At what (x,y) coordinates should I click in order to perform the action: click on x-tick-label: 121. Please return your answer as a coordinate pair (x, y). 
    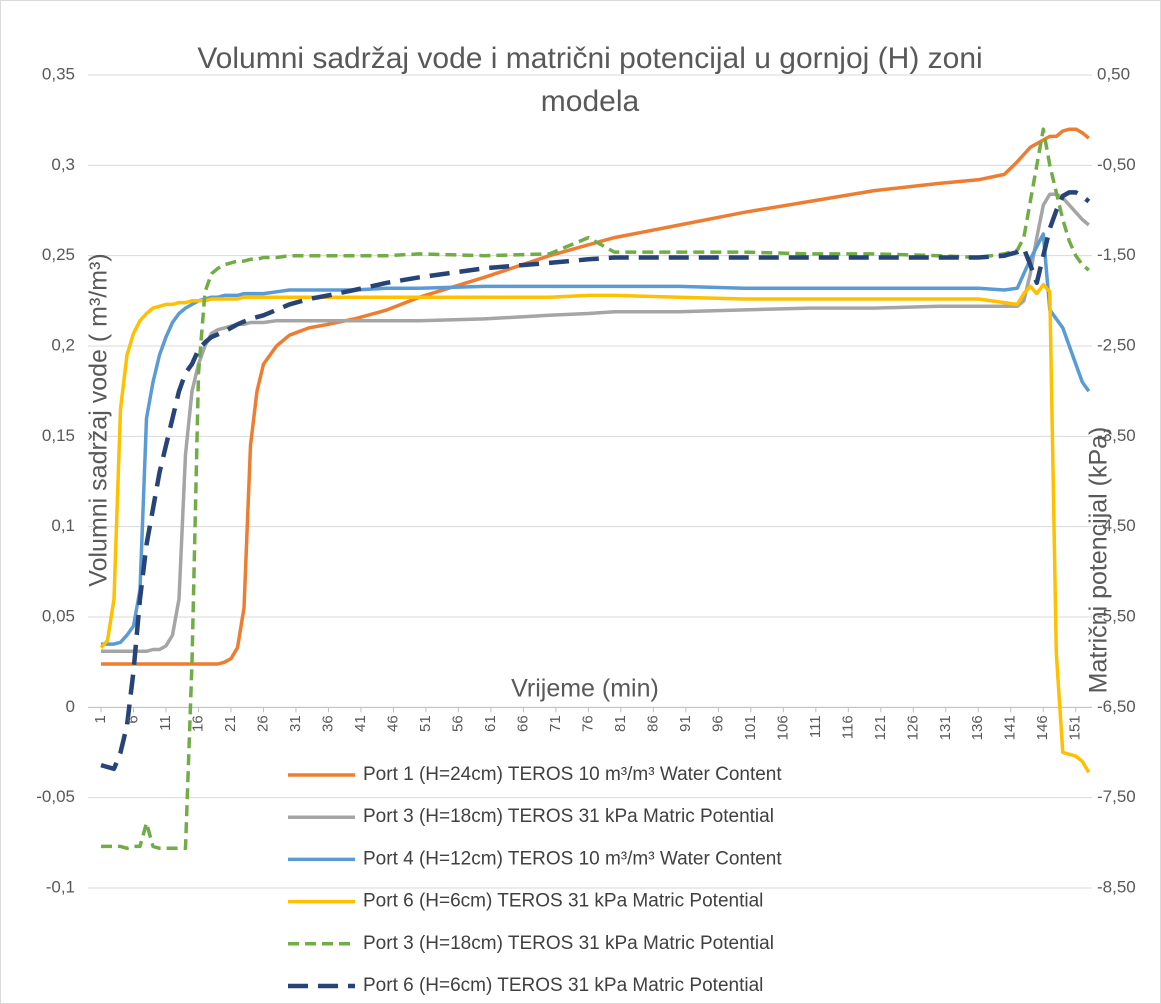
    Looking at the image, I should click on (880, 727).